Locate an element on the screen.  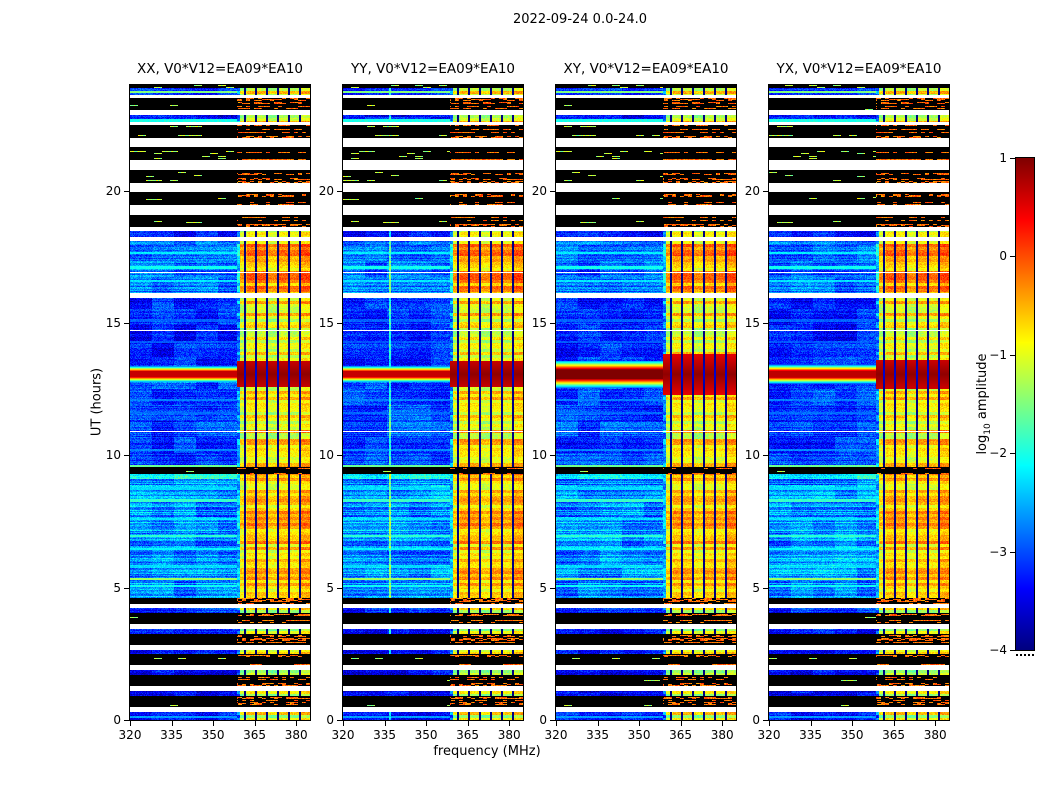
colorbar-label: log10 amplitude is located at coordinates (984, 403).